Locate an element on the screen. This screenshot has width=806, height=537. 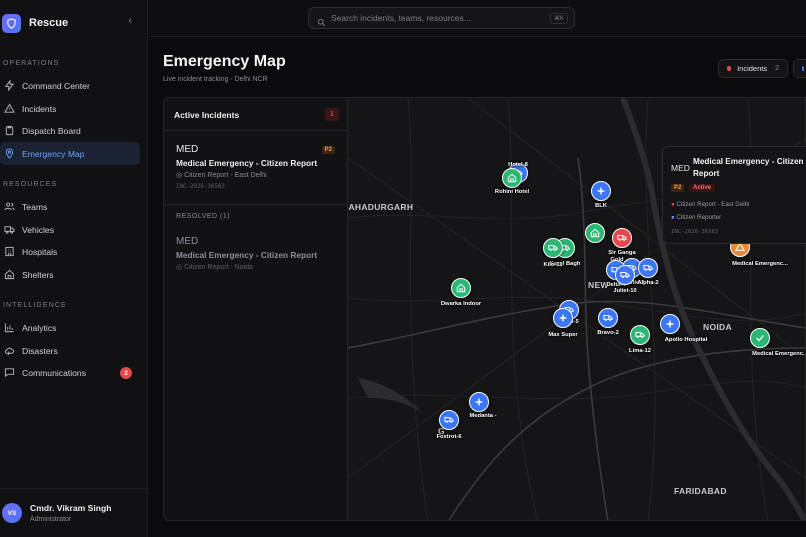
active-count-badge: 1 is located at coordinates (332, 114).